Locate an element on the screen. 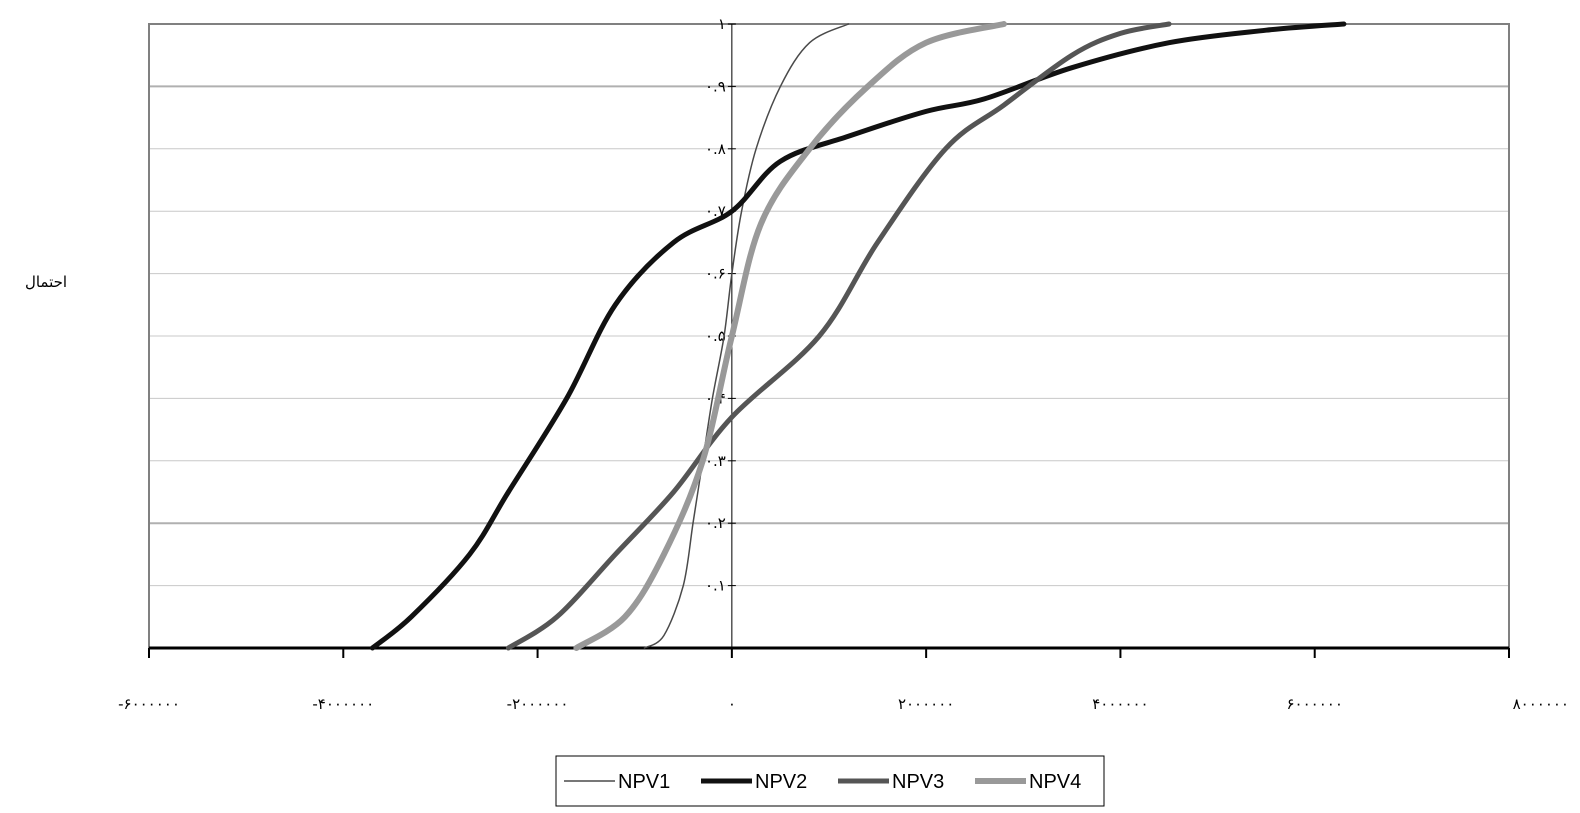 The image size is (1580, 813). y-tick-label: ۰ is located at coordinates (722, 648).